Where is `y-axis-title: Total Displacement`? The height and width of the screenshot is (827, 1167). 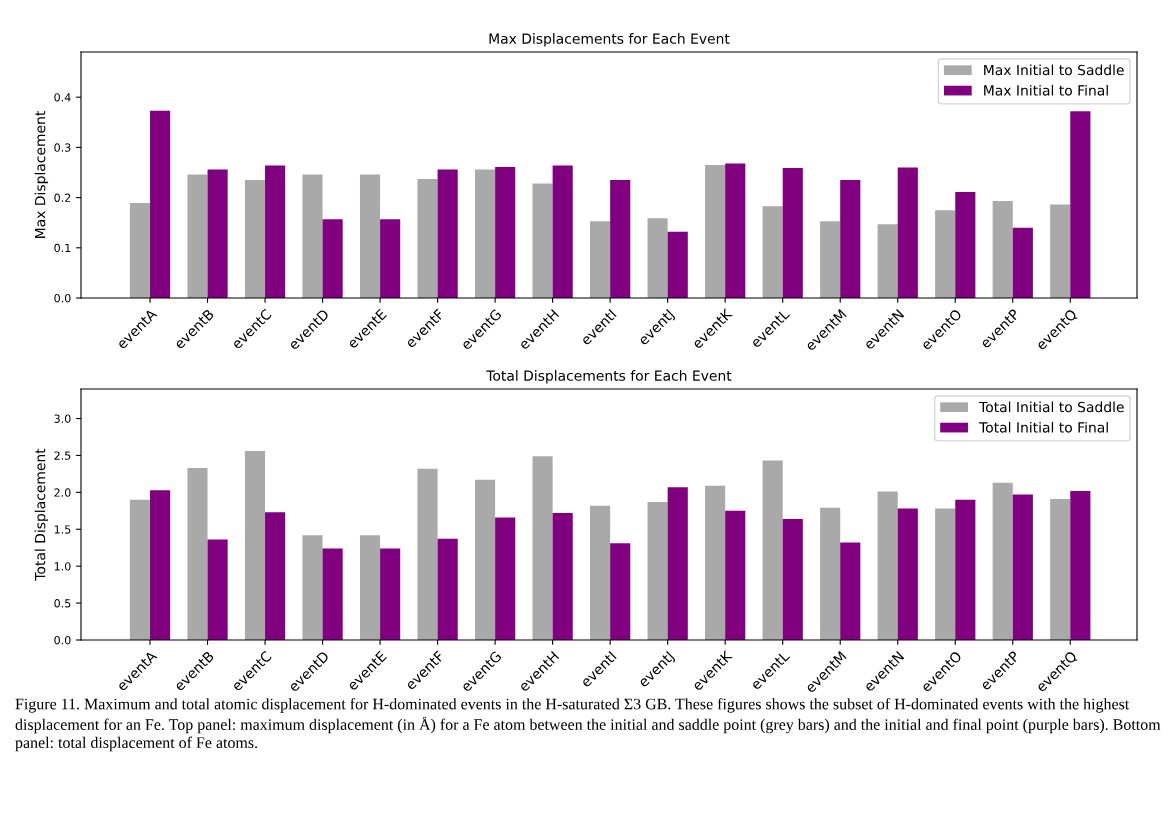 y-axis-title: Total Displacement is located at coordinates (41, 514).